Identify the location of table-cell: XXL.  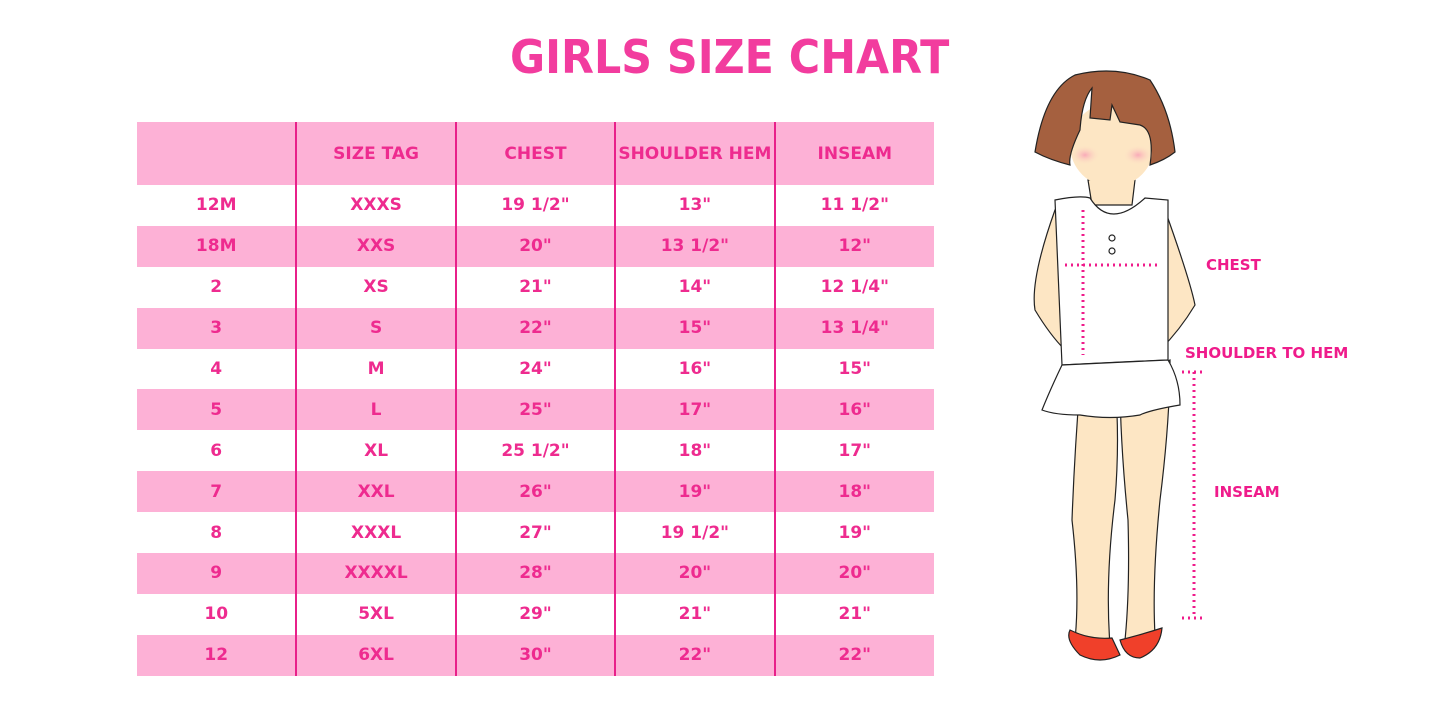
(375, 492).